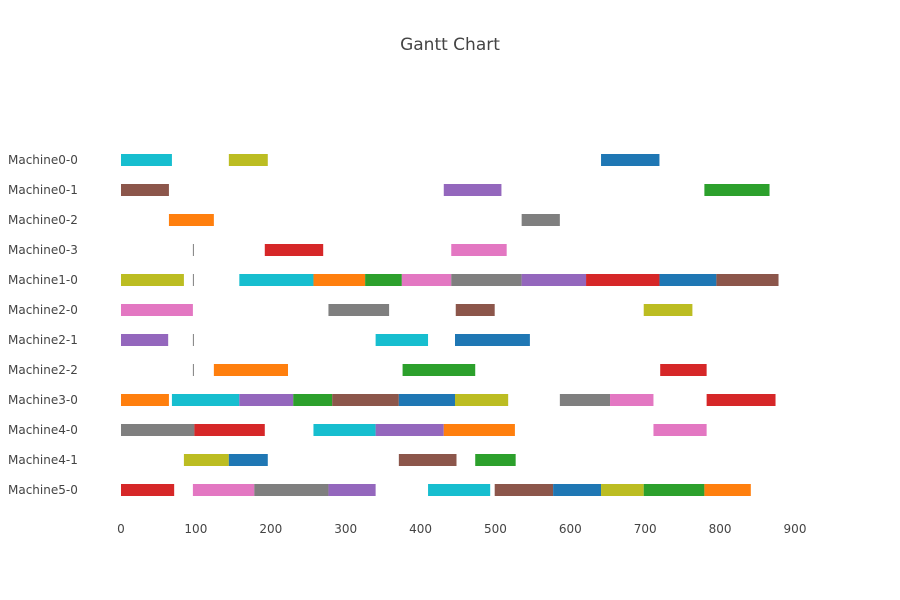 The width and height of the screenshot is (900, 600). Describe the element at coordinates (270, 529) in the screenshot. I see `x-tick-label: 200` at that location.